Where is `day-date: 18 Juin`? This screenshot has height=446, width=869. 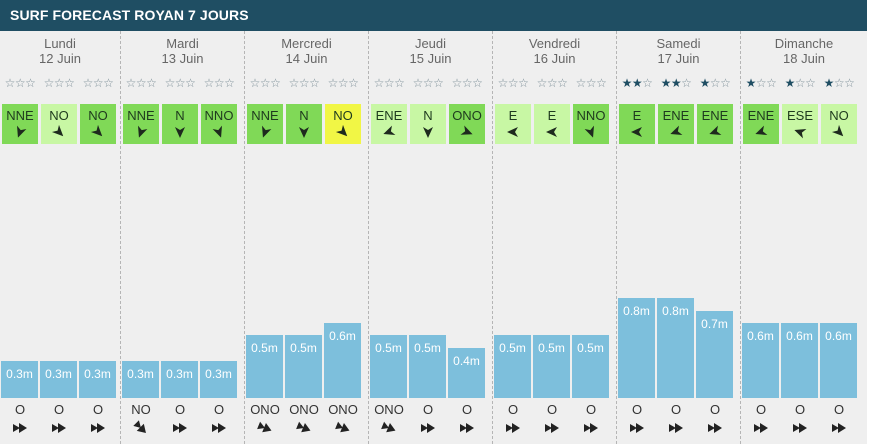
day-date: 18 Juin is located at coordinates (804, 58).